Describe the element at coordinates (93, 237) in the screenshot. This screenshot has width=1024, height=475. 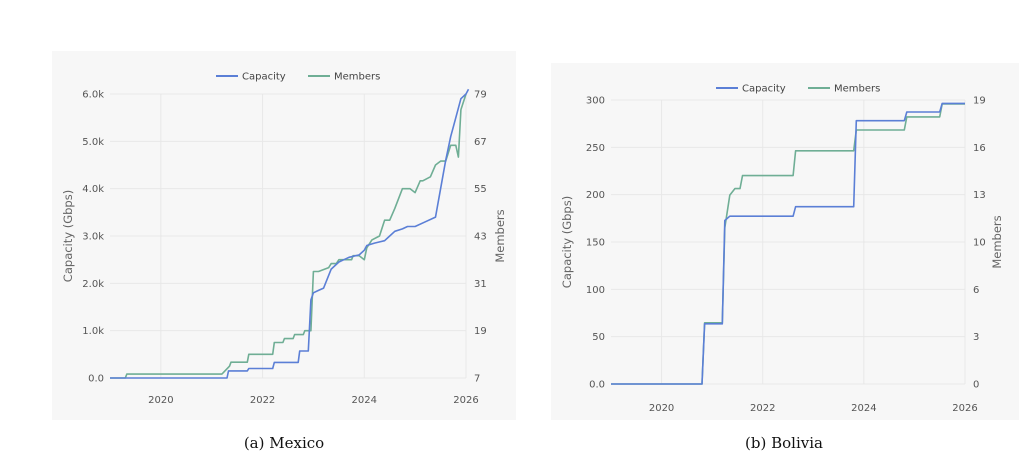
I see `y-left-tick-label: 3.0k` at that location.